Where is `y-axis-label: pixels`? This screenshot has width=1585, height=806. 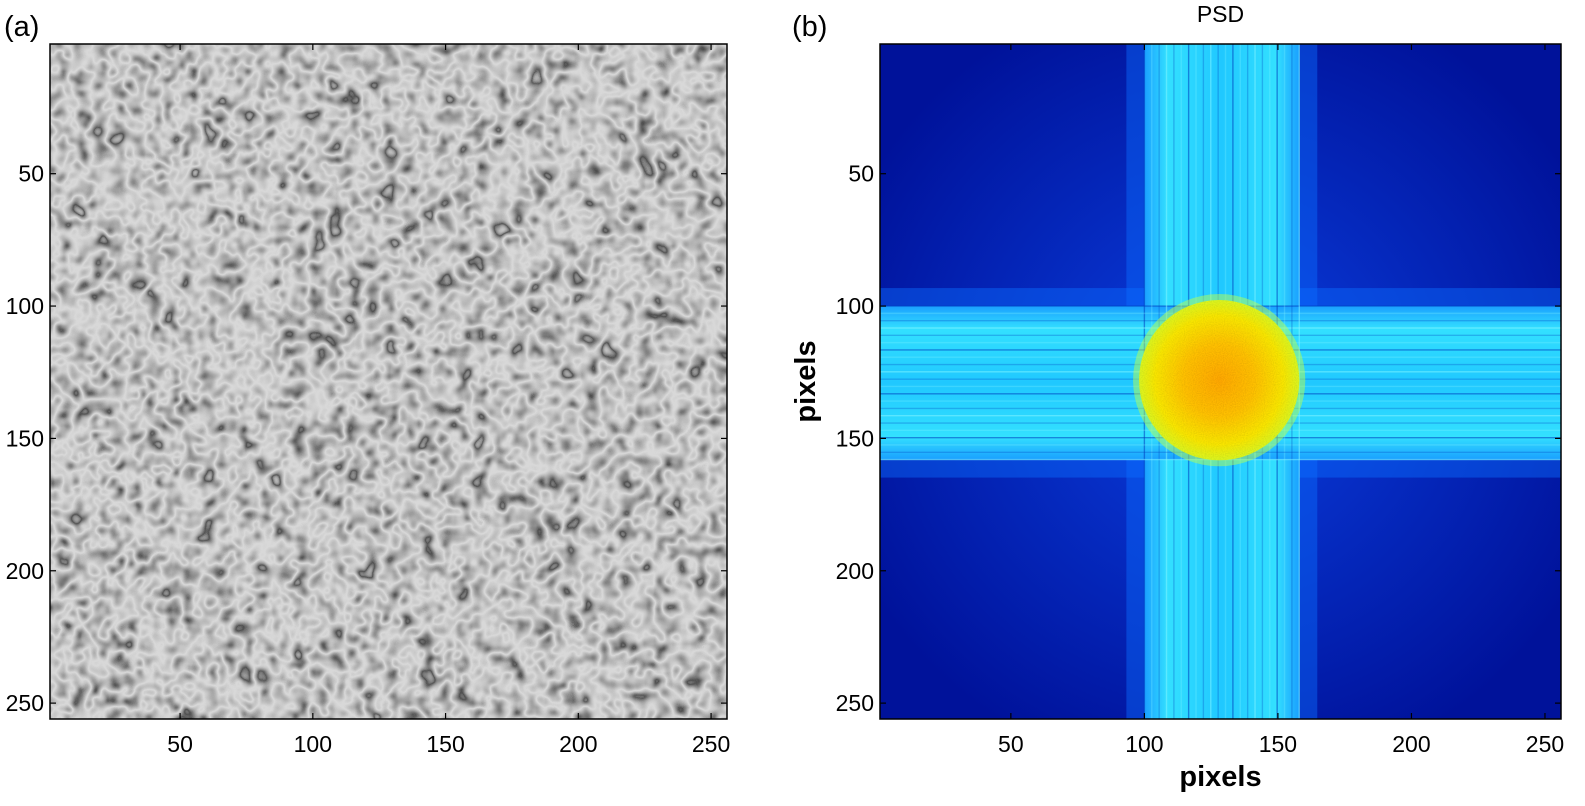
y-axis-label: pixels is located at coordinates (806, 381).